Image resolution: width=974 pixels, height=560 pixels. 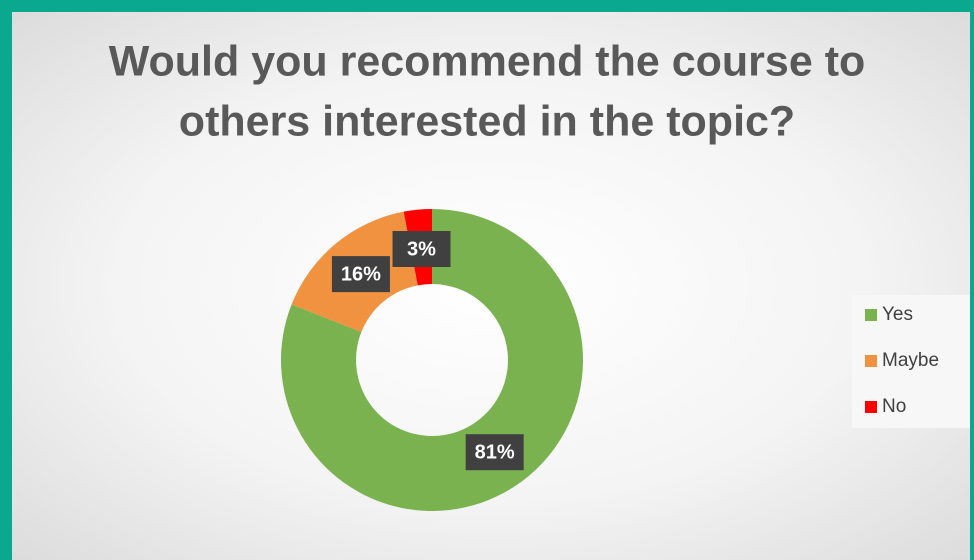 I want to click on legend-label: Maybe, so click(x=910, y=360).